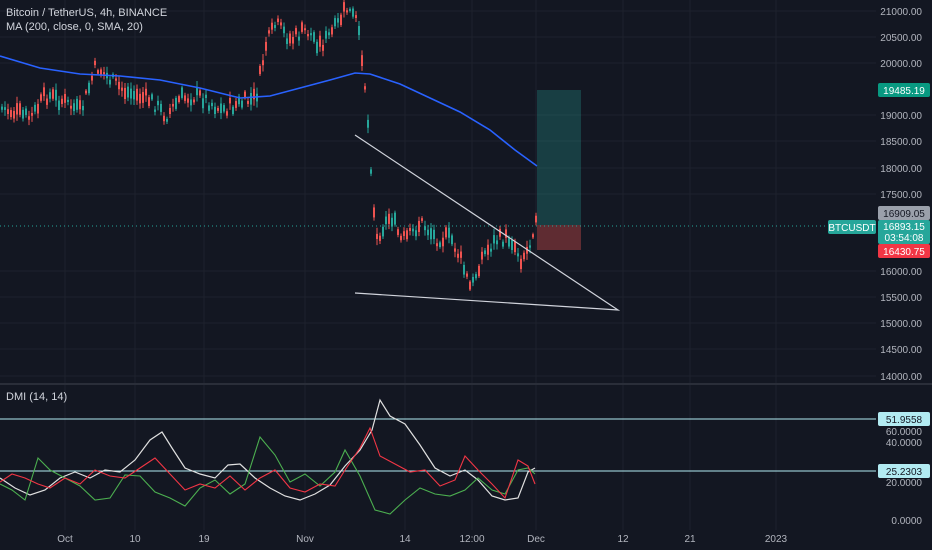 Image resolution: width=932 pixels, height=550 pixels. I want to click on long-target-zone, so click(559, 157).